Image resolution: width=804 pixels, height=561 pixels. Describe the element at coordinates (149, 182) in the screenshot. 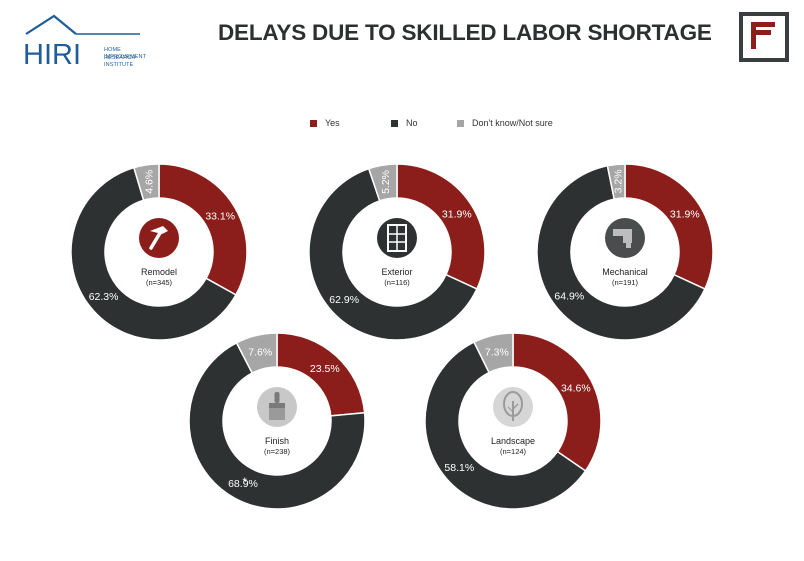

I see `data-label-remodel-dont-know: 4.6%` at that location.